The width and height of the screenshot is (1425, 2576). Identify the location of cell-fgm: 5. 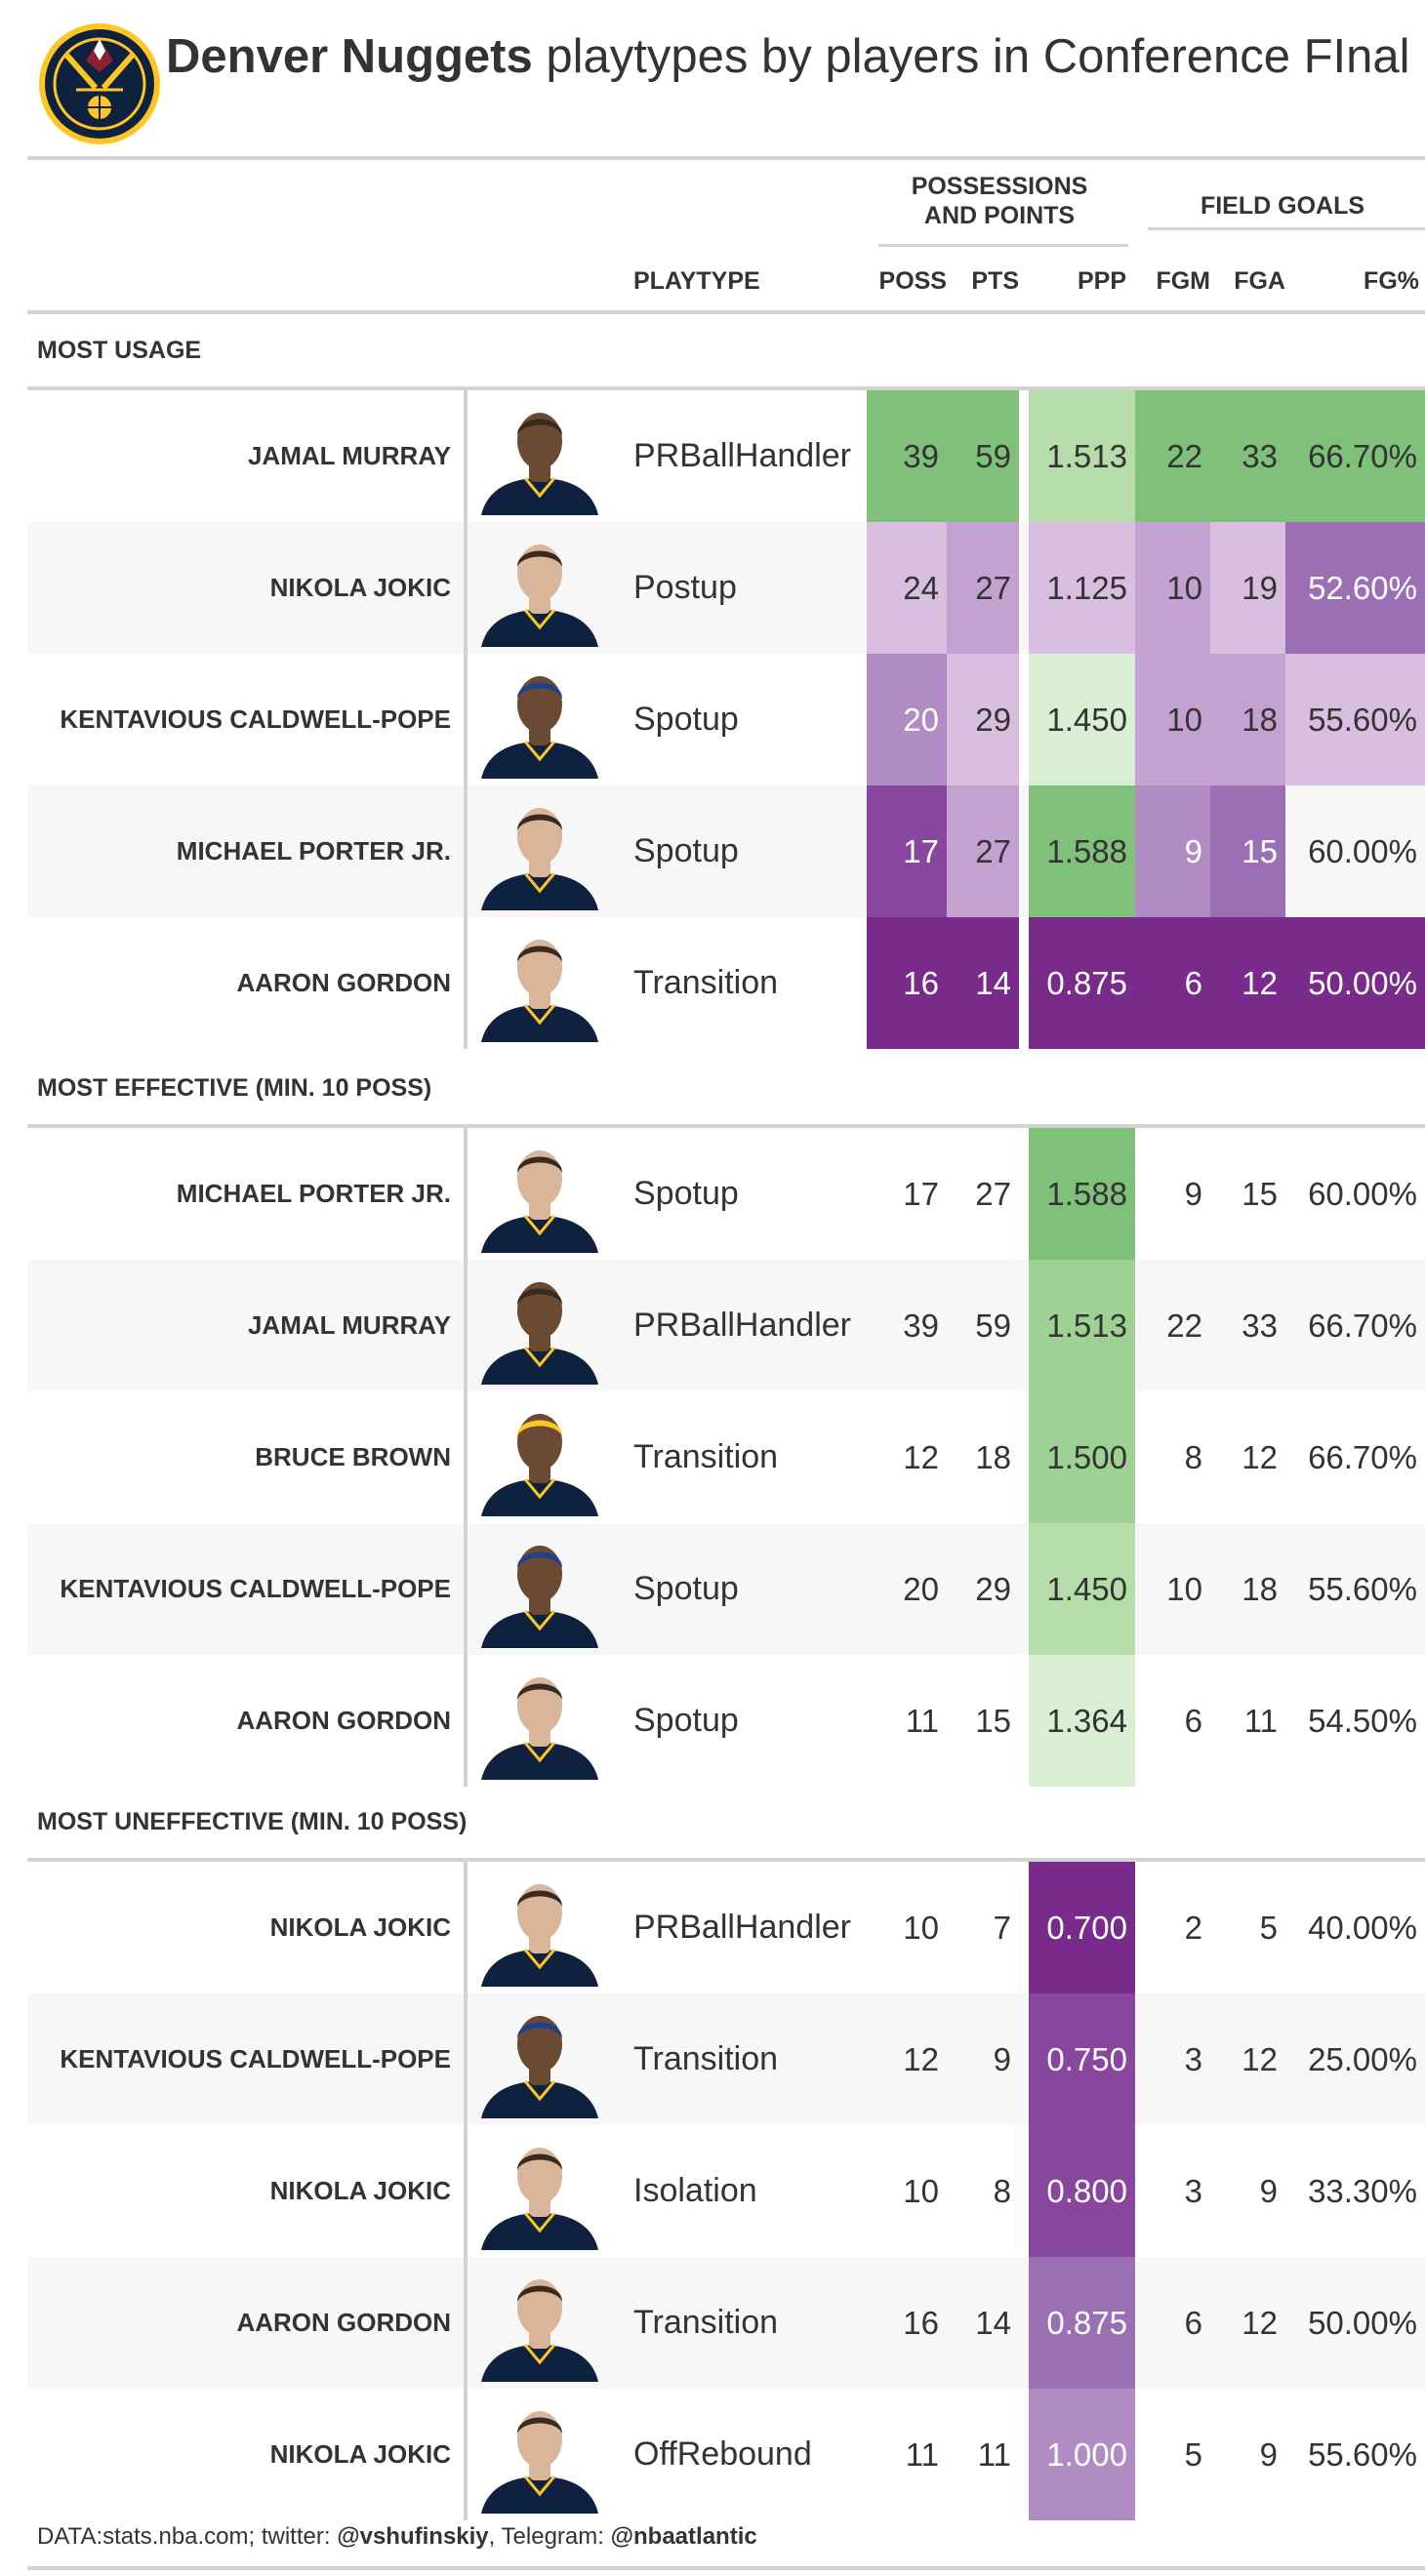
(1193, 2454).